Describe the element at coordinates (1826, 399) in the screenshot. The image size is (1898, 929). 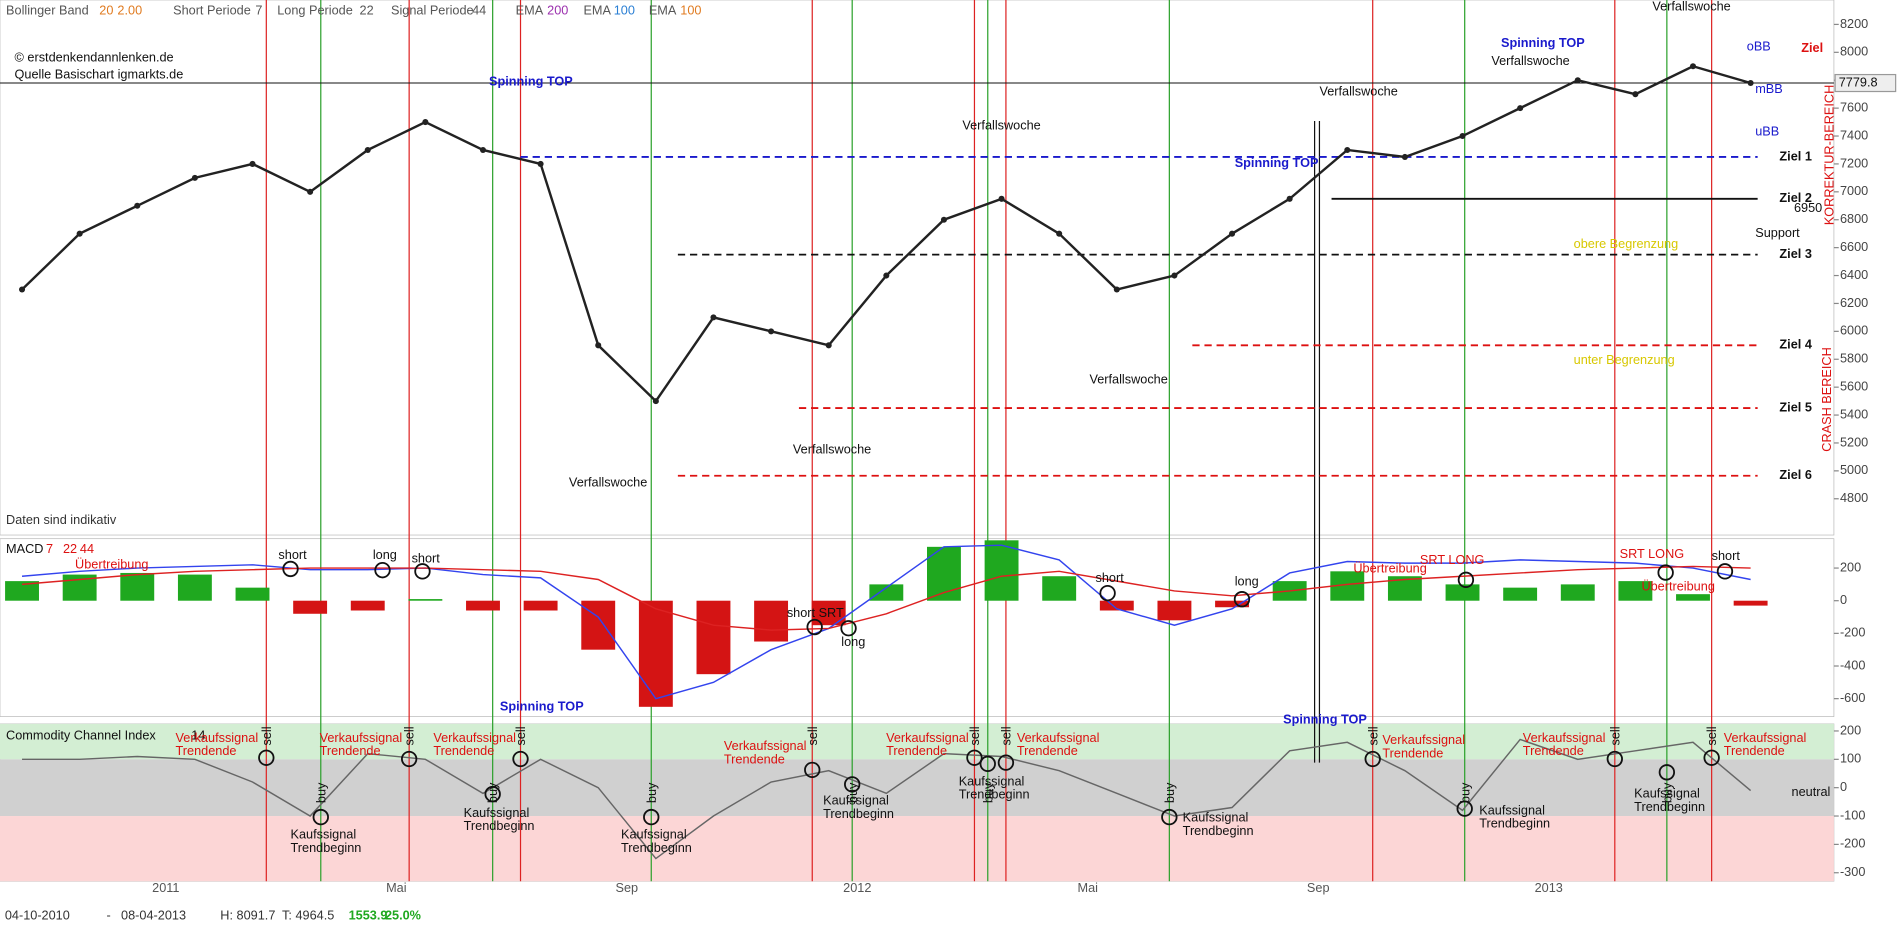
I see `annotation: CRASH BEREICH` at that location.